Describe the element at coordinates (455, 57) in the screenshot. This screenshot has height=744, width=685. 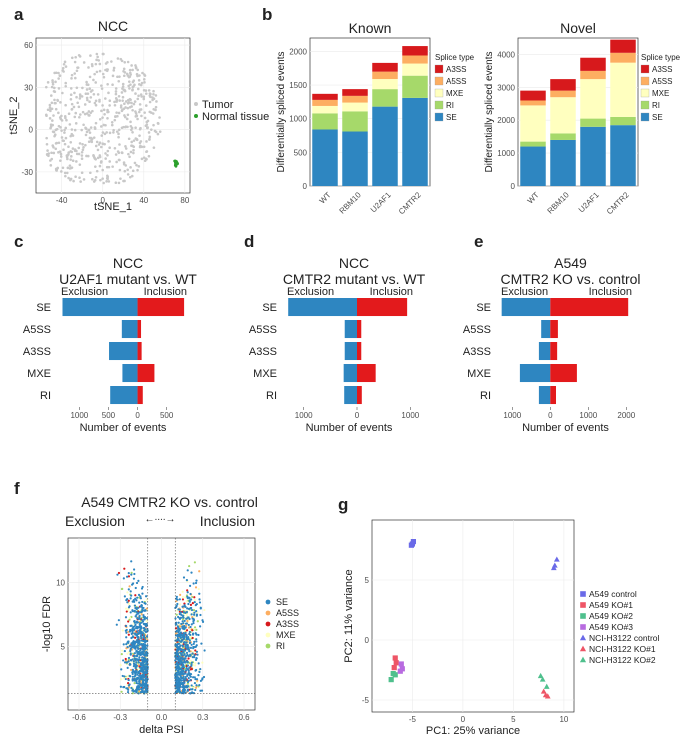
I see `known-legend-title: Splice type` at that location.